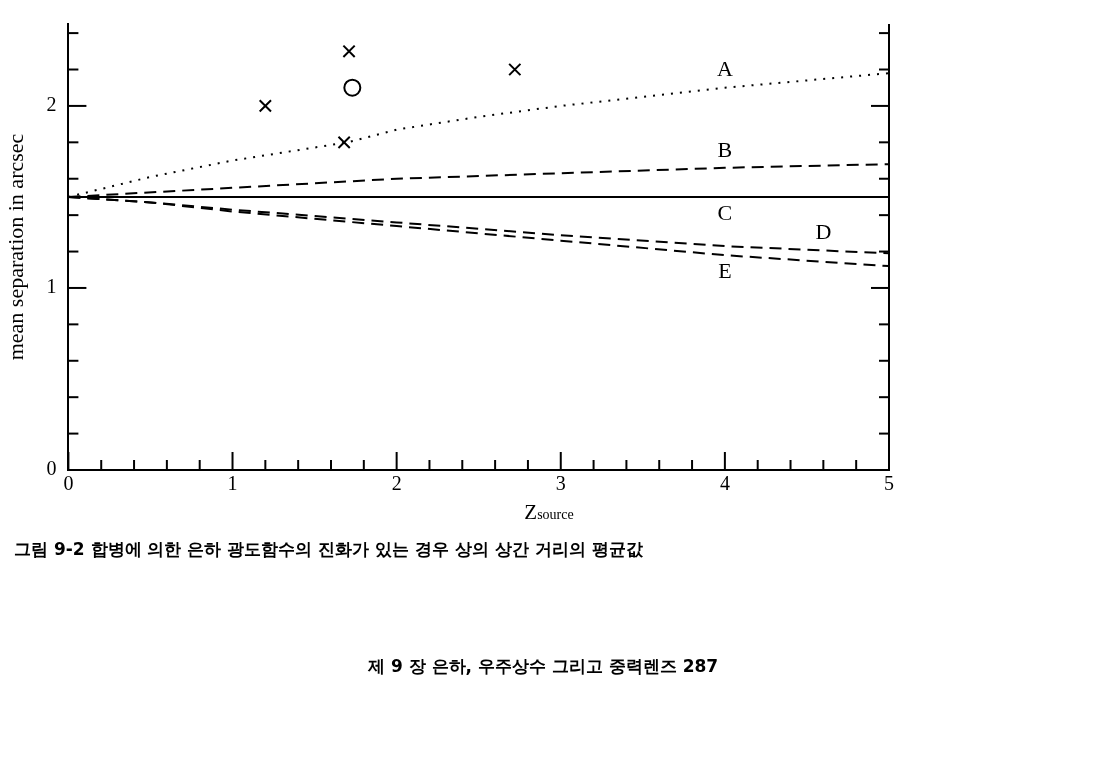 The width and height of the screenshot is (1098, 761). I want to click on caption: 그림 9-2 합병에 의한 은하 광도함수의 진화가 있는 경우 상의 상간 거리의 평균값, so click(328, 549).